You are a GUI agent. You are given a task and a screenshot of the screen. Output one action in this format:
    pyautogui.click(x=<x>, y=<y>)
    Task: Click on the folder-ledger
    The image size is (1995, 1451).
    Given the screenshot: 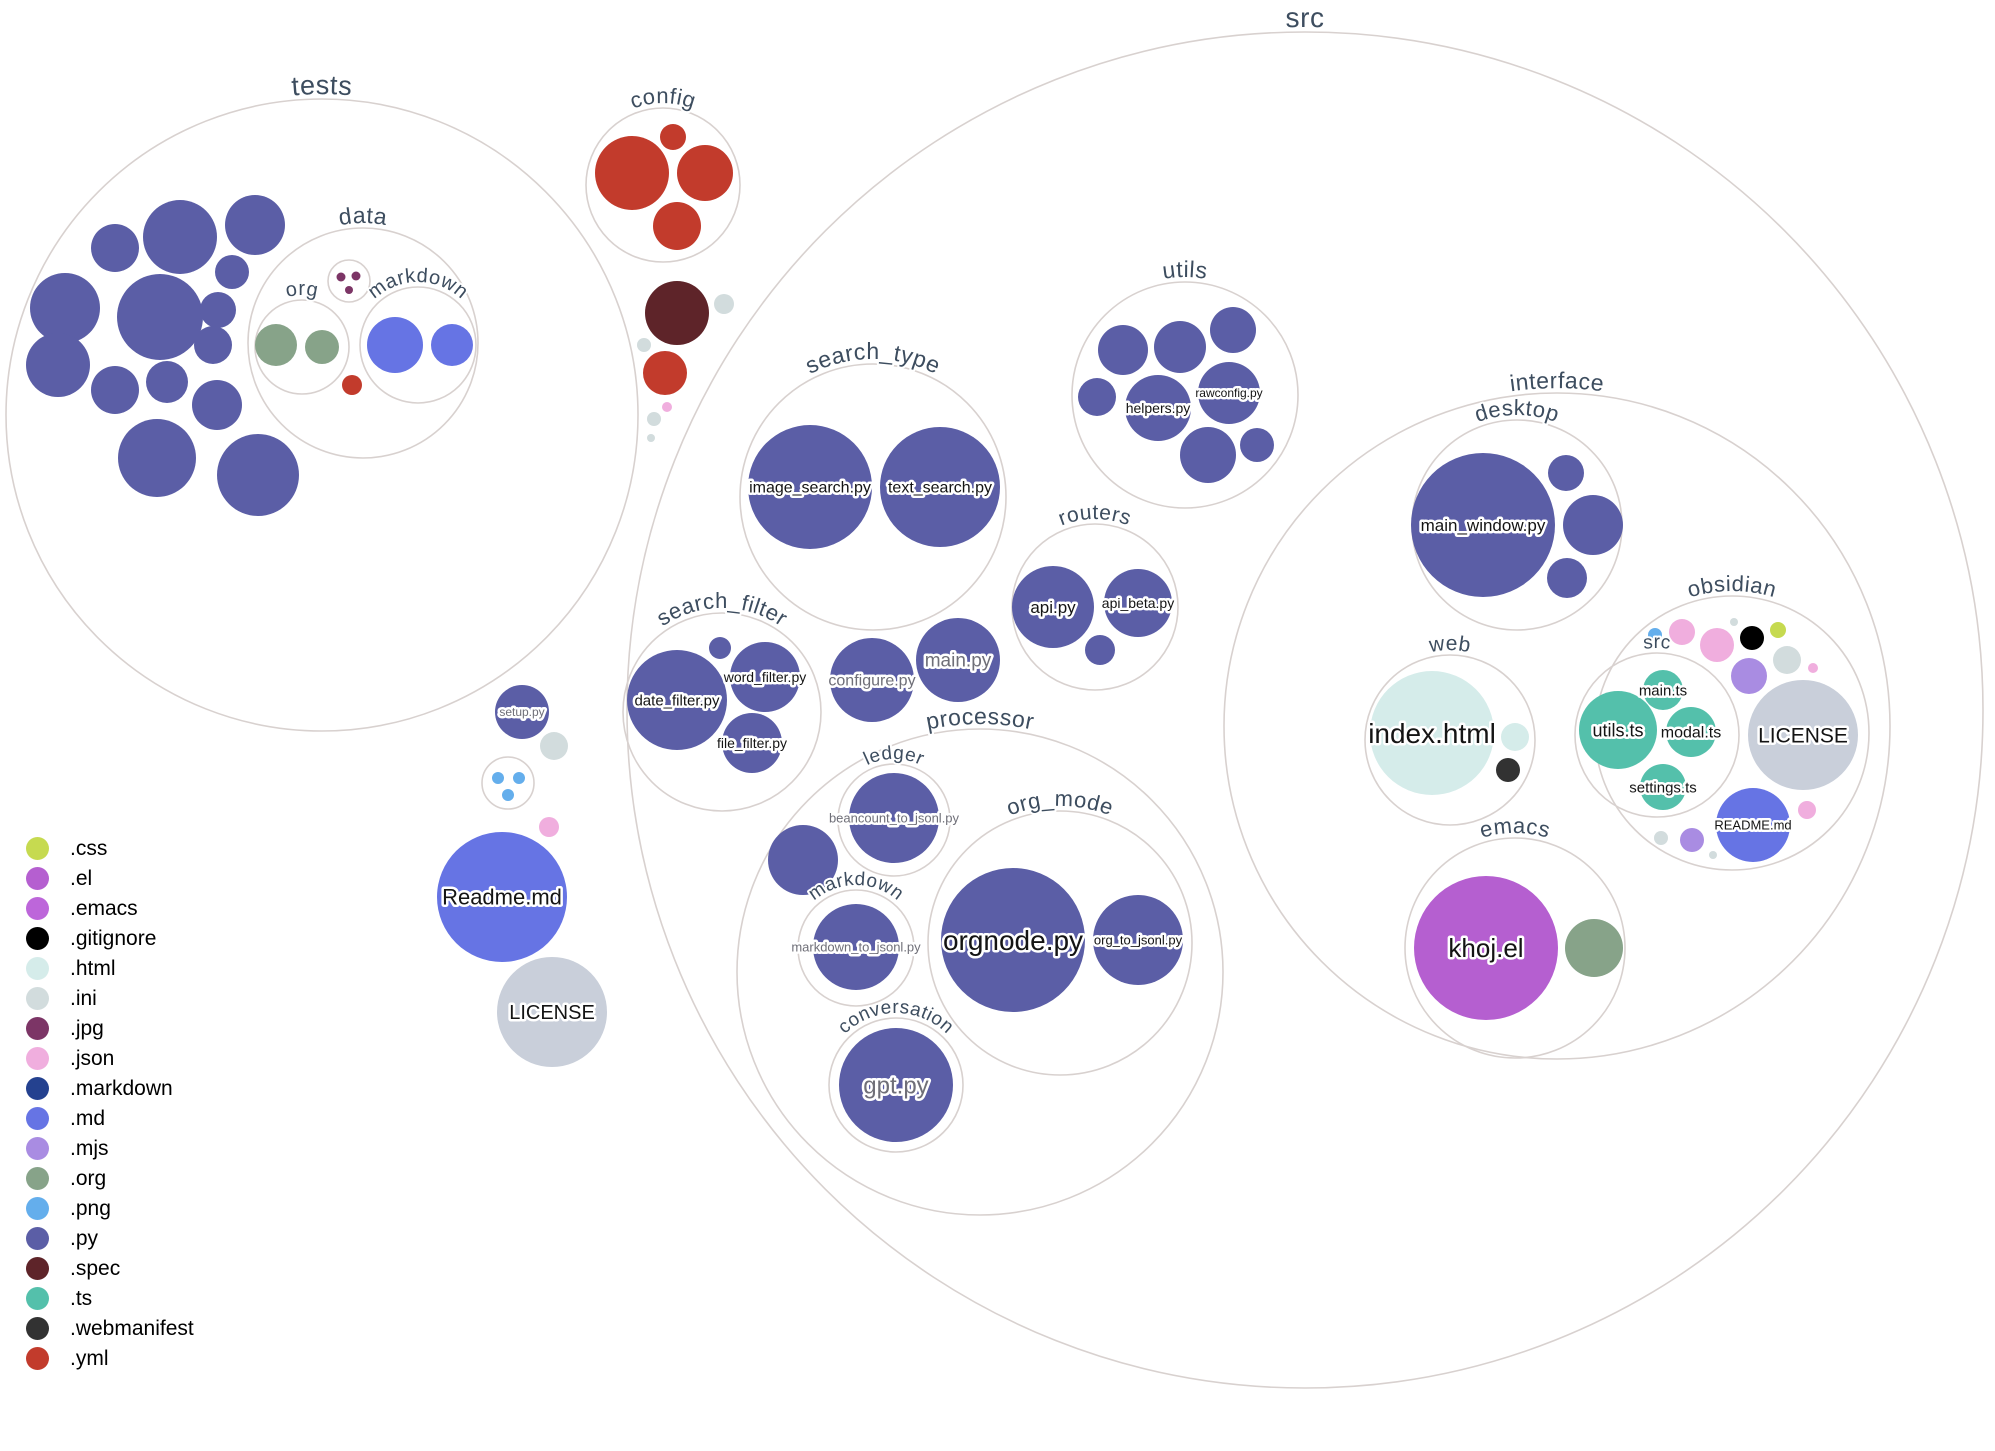 What is the action you would take?
    pyautogui.click(x=894, y=820)
    